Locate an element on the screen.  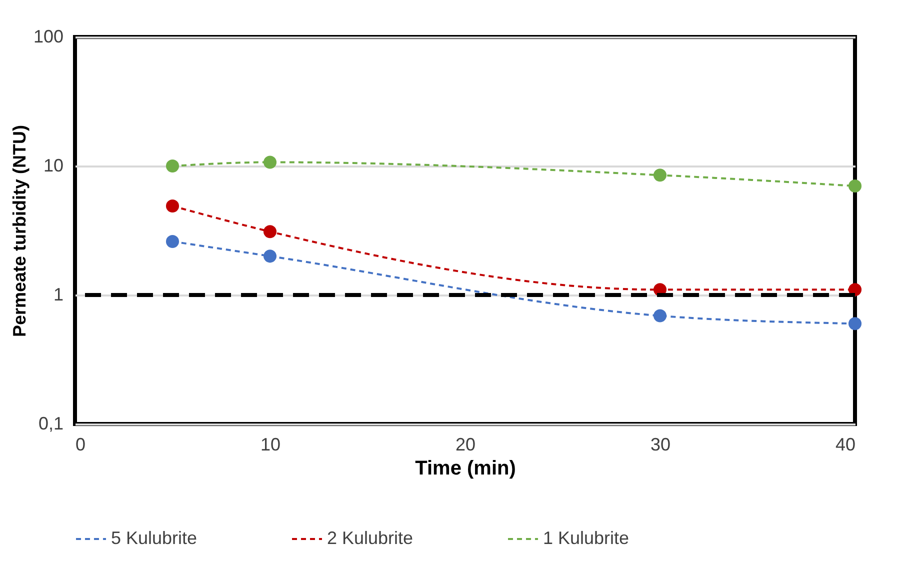
y-tick-label: 1 is located at coordinates (58, 294).